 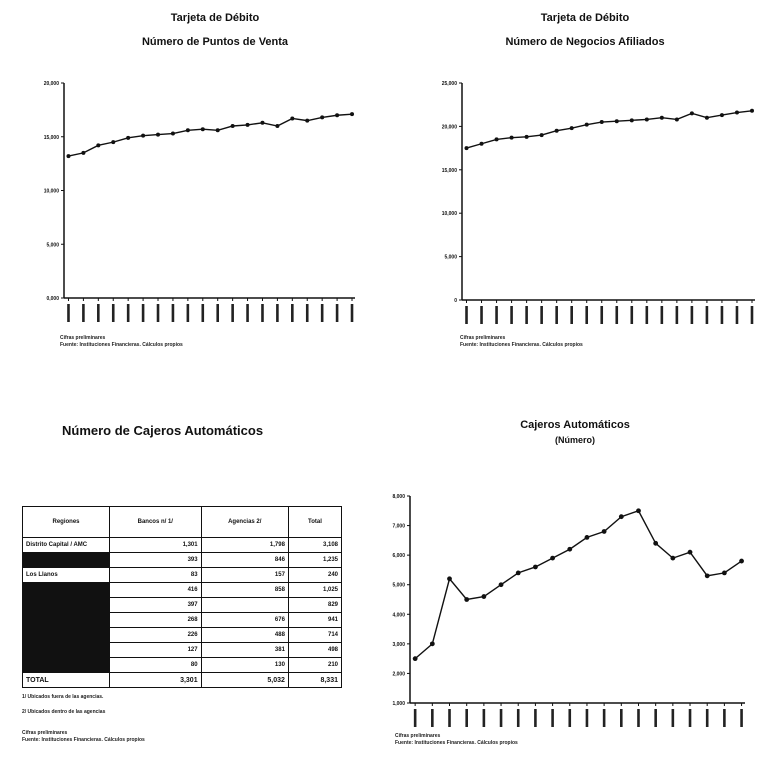 What do you see at coordinates (244, 620) in the screenshot?
I see `table-cell-value: 676` at bounding box center [244, 620].